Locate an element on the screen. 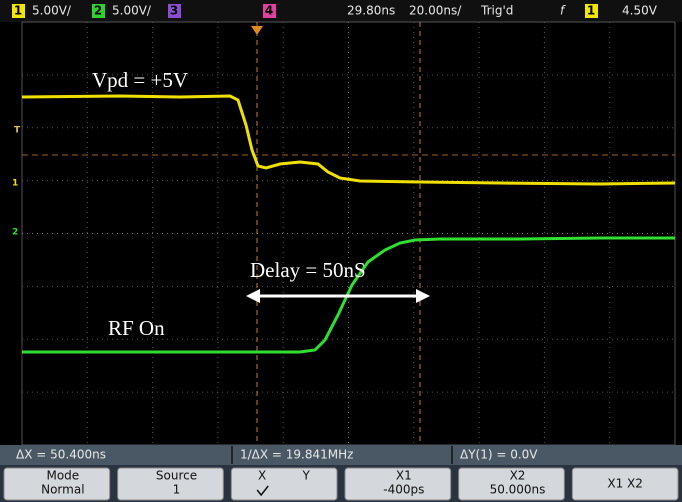 Image resolution: width=682 pixels, height=502 pixels. ch1-marker: 1 is located at coordinates (15, 184).